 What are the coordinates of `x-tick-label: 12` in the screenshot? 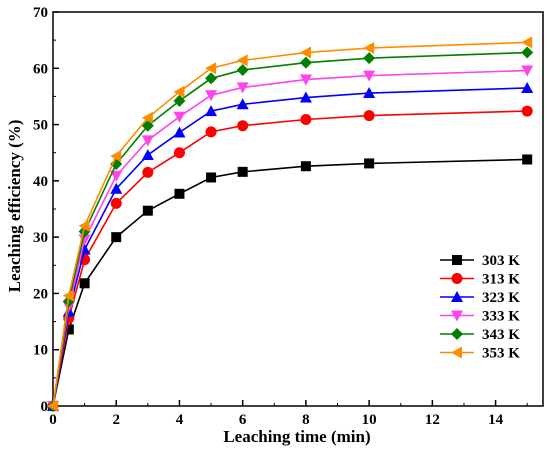 It's located at (432, 420).